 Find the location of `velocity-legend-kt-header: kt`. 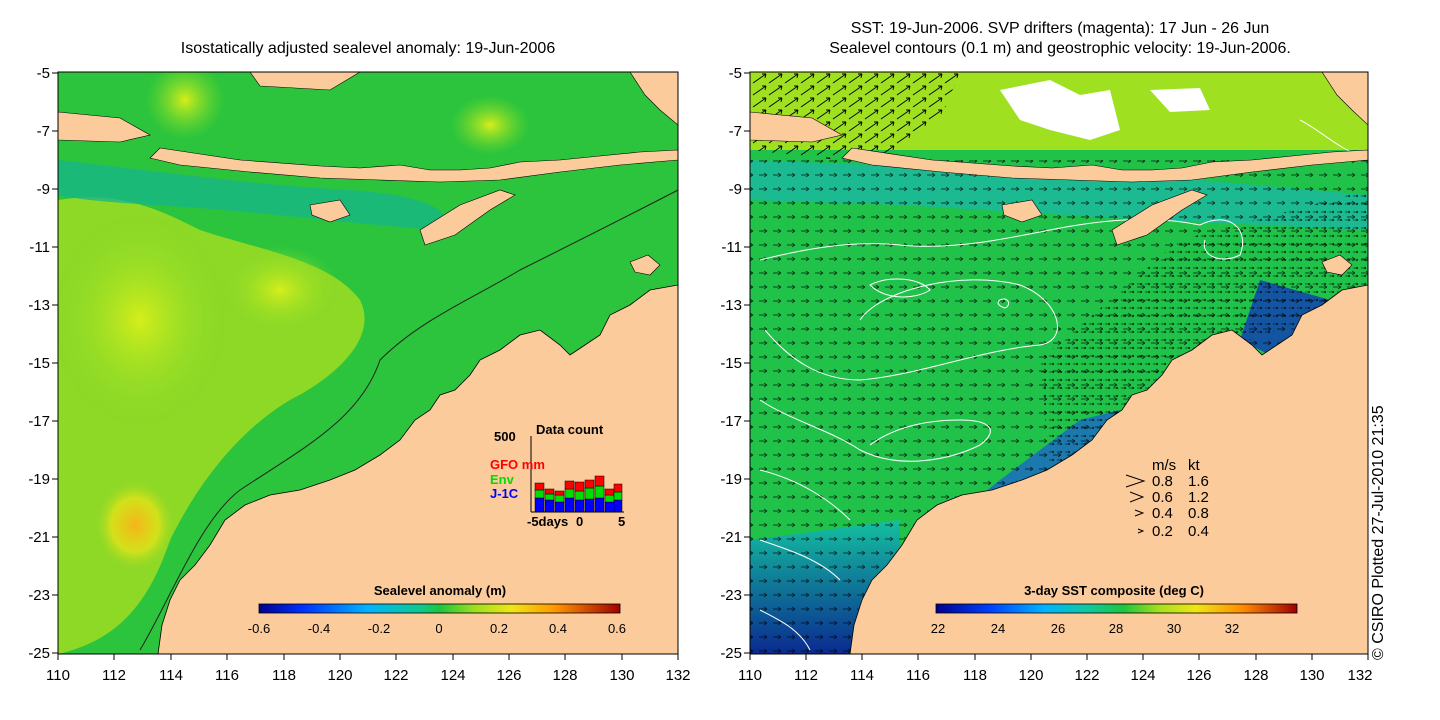

velocity-legend-kt-header: kt is located at coordinates (1194, 465).